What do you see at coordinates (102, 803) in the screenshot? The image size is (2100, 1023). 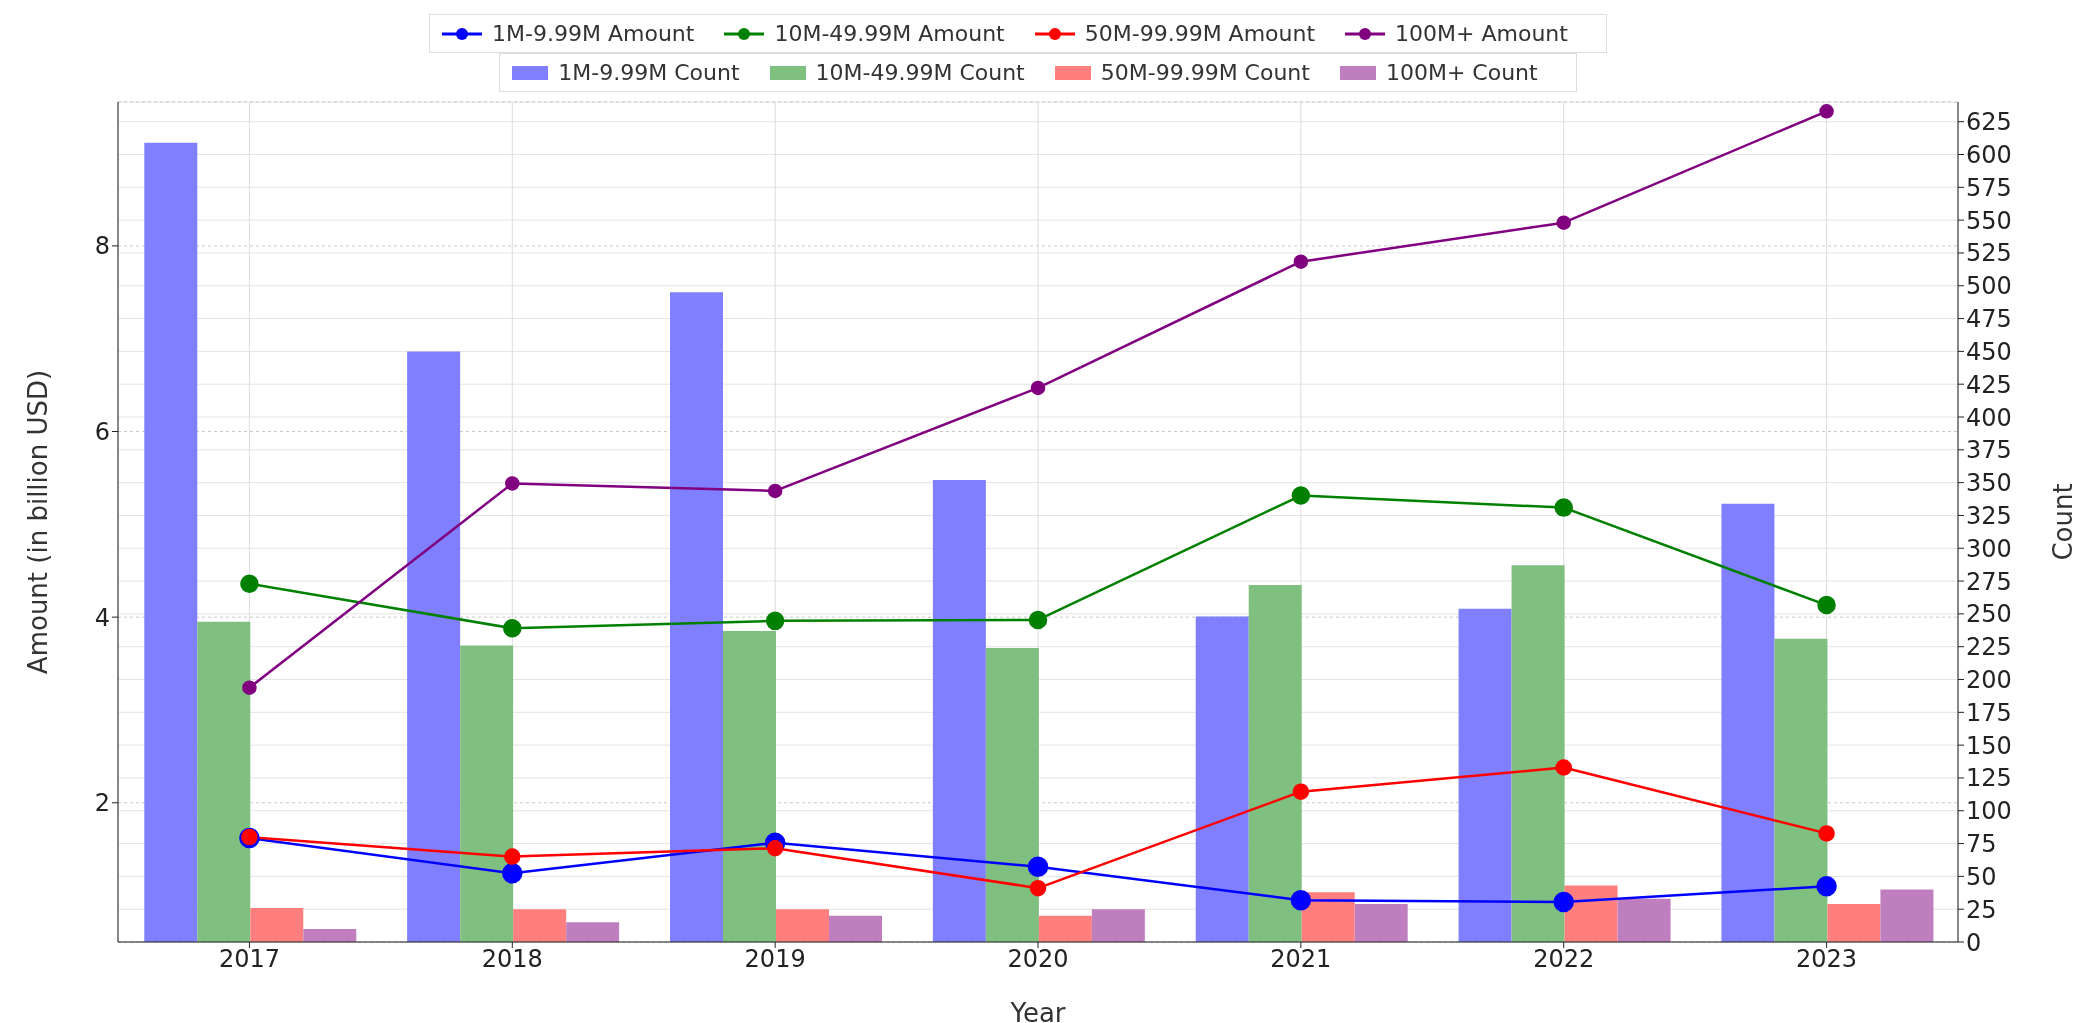 I see `y-tick-label: 2` at bounding box center [102, 803].